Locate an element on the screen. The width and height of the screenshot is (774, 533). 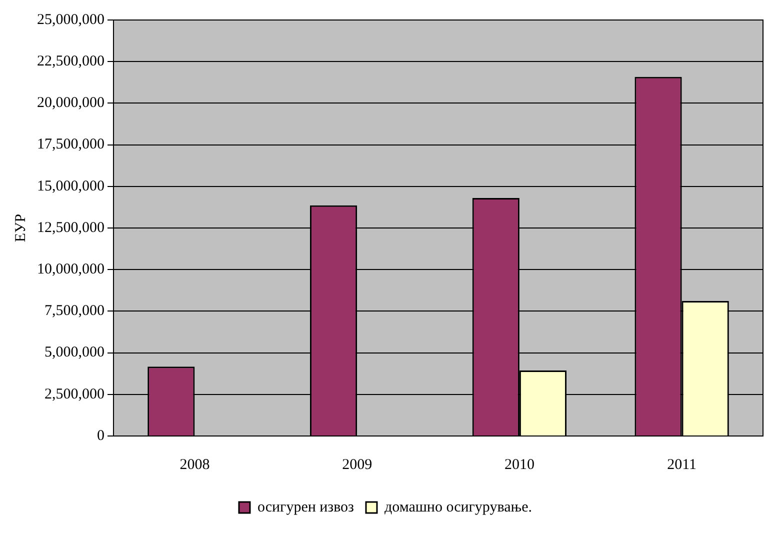
x-tick-label: 2009 is located at coordinates (357, 464).